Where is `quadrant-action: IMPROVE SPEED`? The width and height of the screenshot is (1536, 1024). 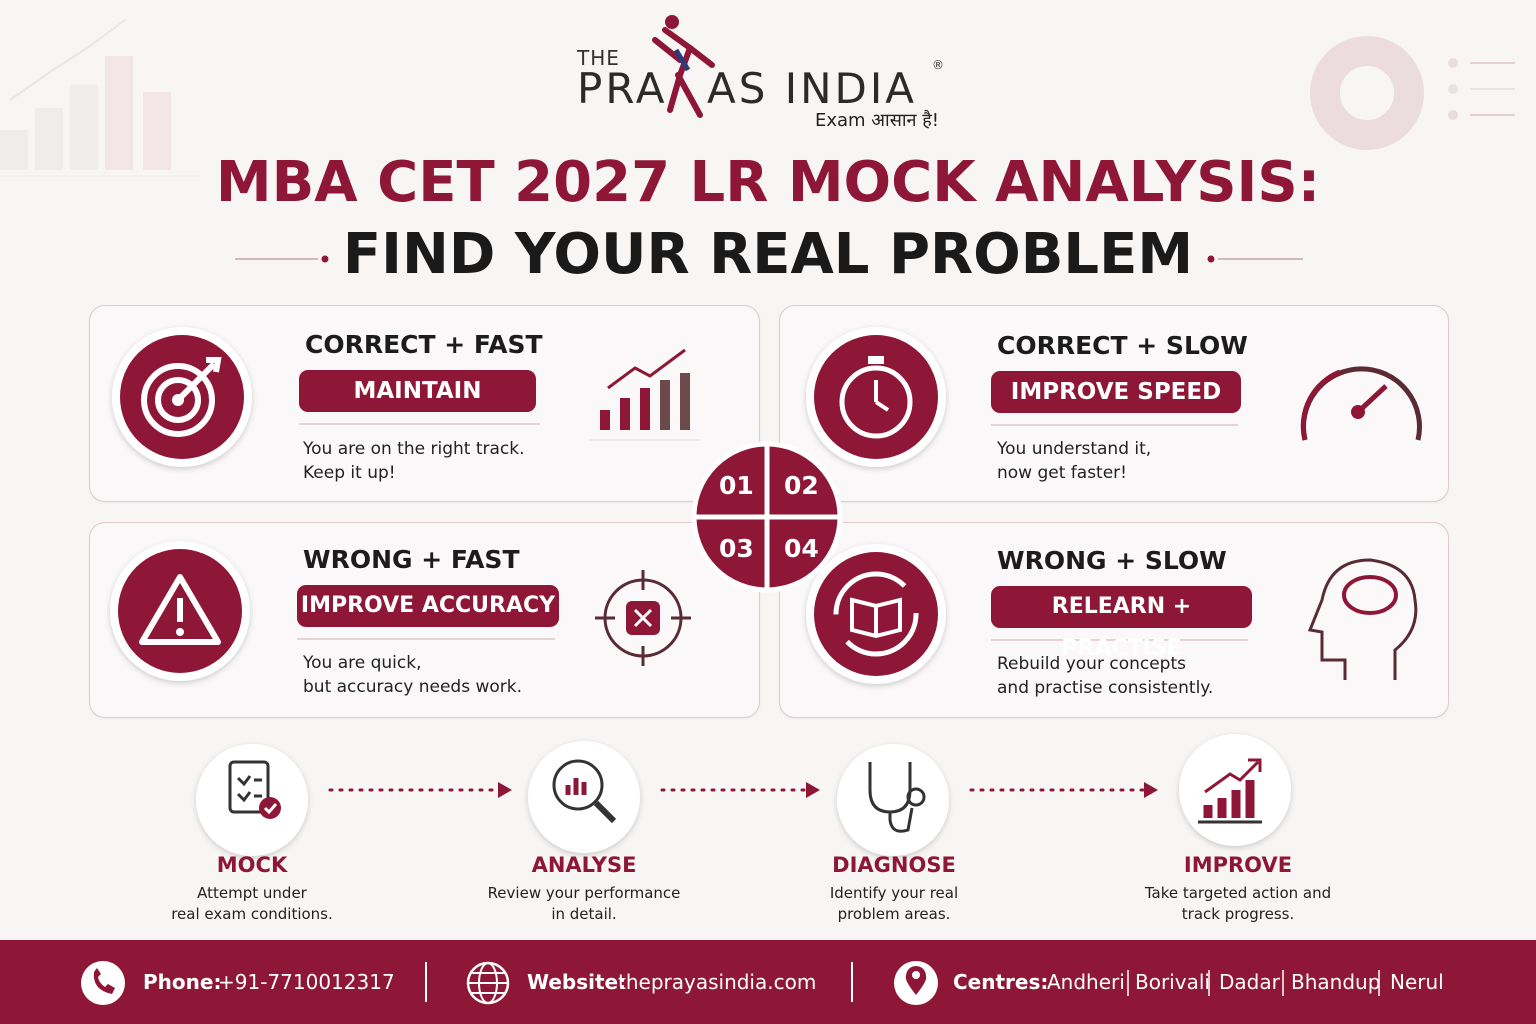 quadrant-action: IMPROVE SPEED is located at coordinates (1116, 392).